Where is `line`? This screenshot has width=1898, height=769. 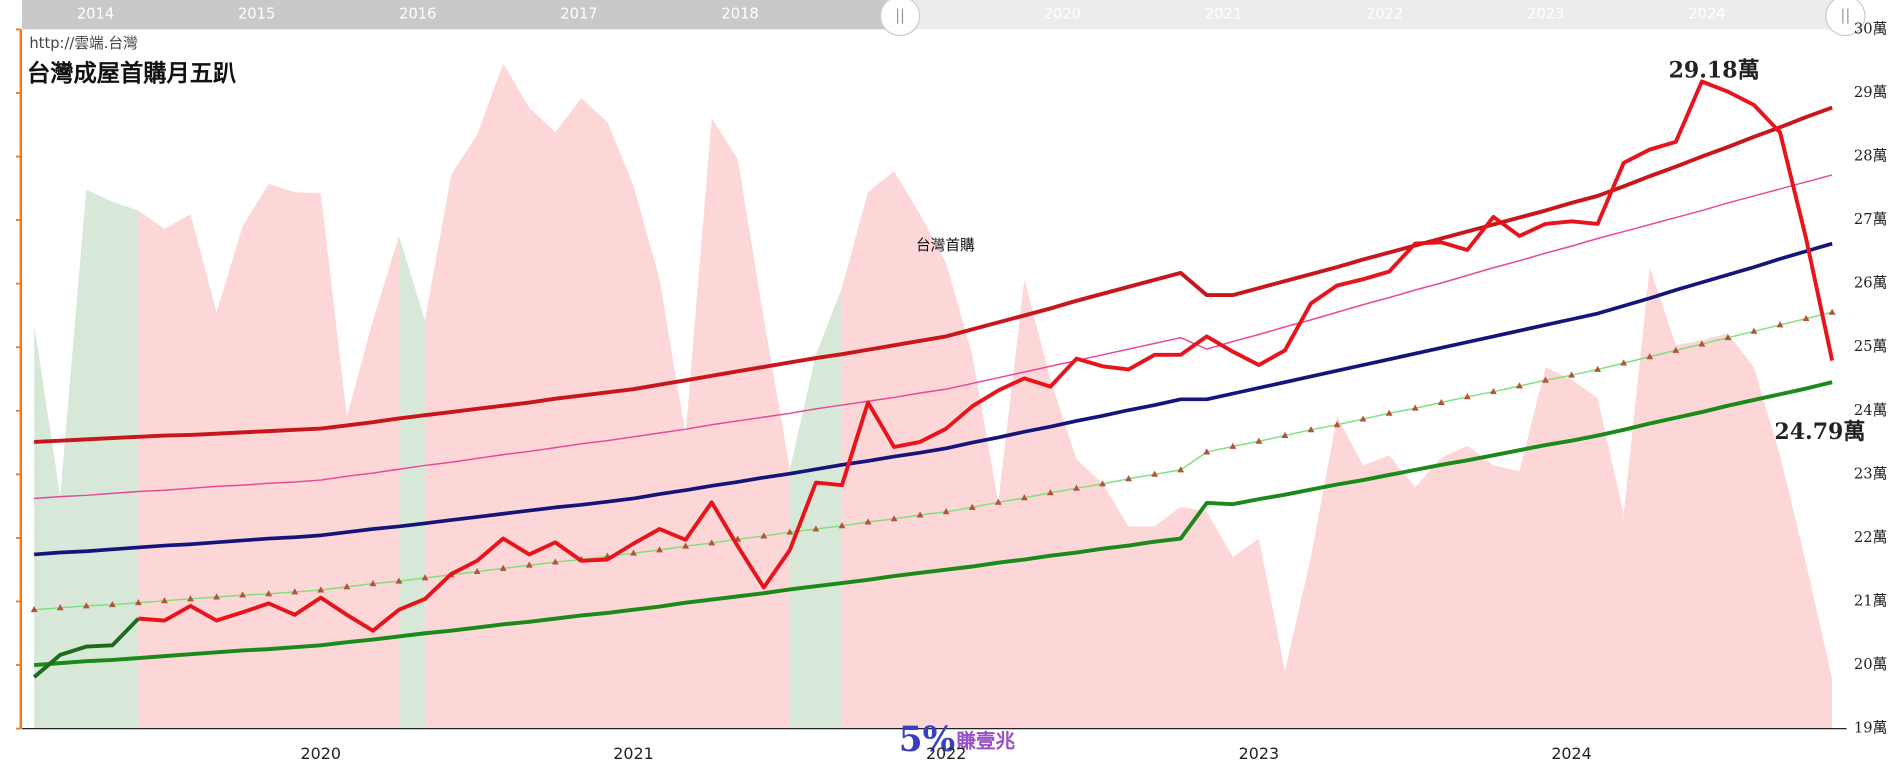 line is located at coordinates (86, 648).